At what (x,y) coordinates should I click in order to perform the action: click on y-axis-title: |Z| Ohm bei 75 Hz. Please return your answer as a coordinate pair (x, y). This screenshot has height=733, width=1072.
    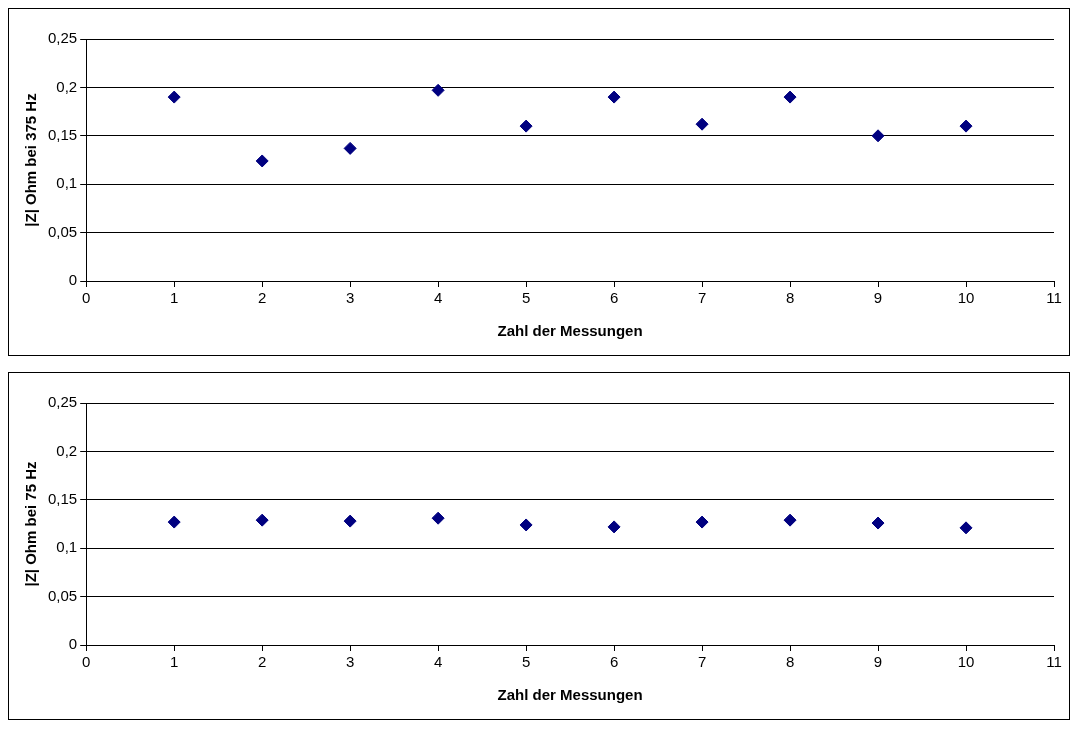
    Looking at the image, I should click on (31, 524).